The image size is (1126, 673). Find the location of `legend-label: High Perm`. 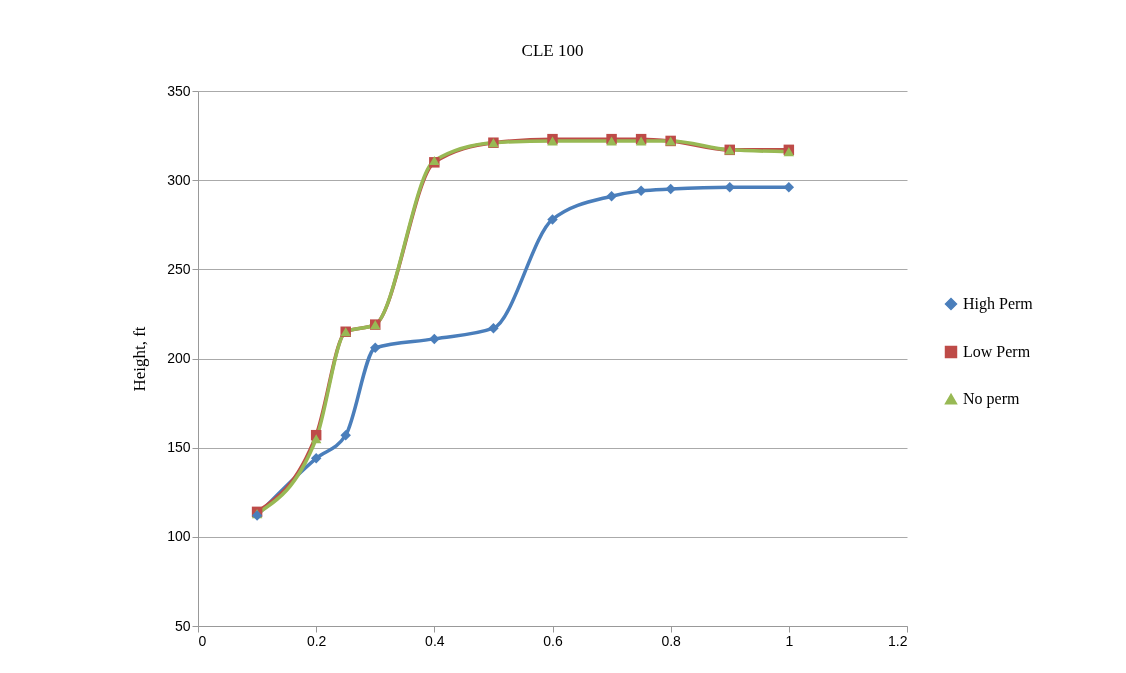

legend-label: High Perm is located at coordinates (998, 304).